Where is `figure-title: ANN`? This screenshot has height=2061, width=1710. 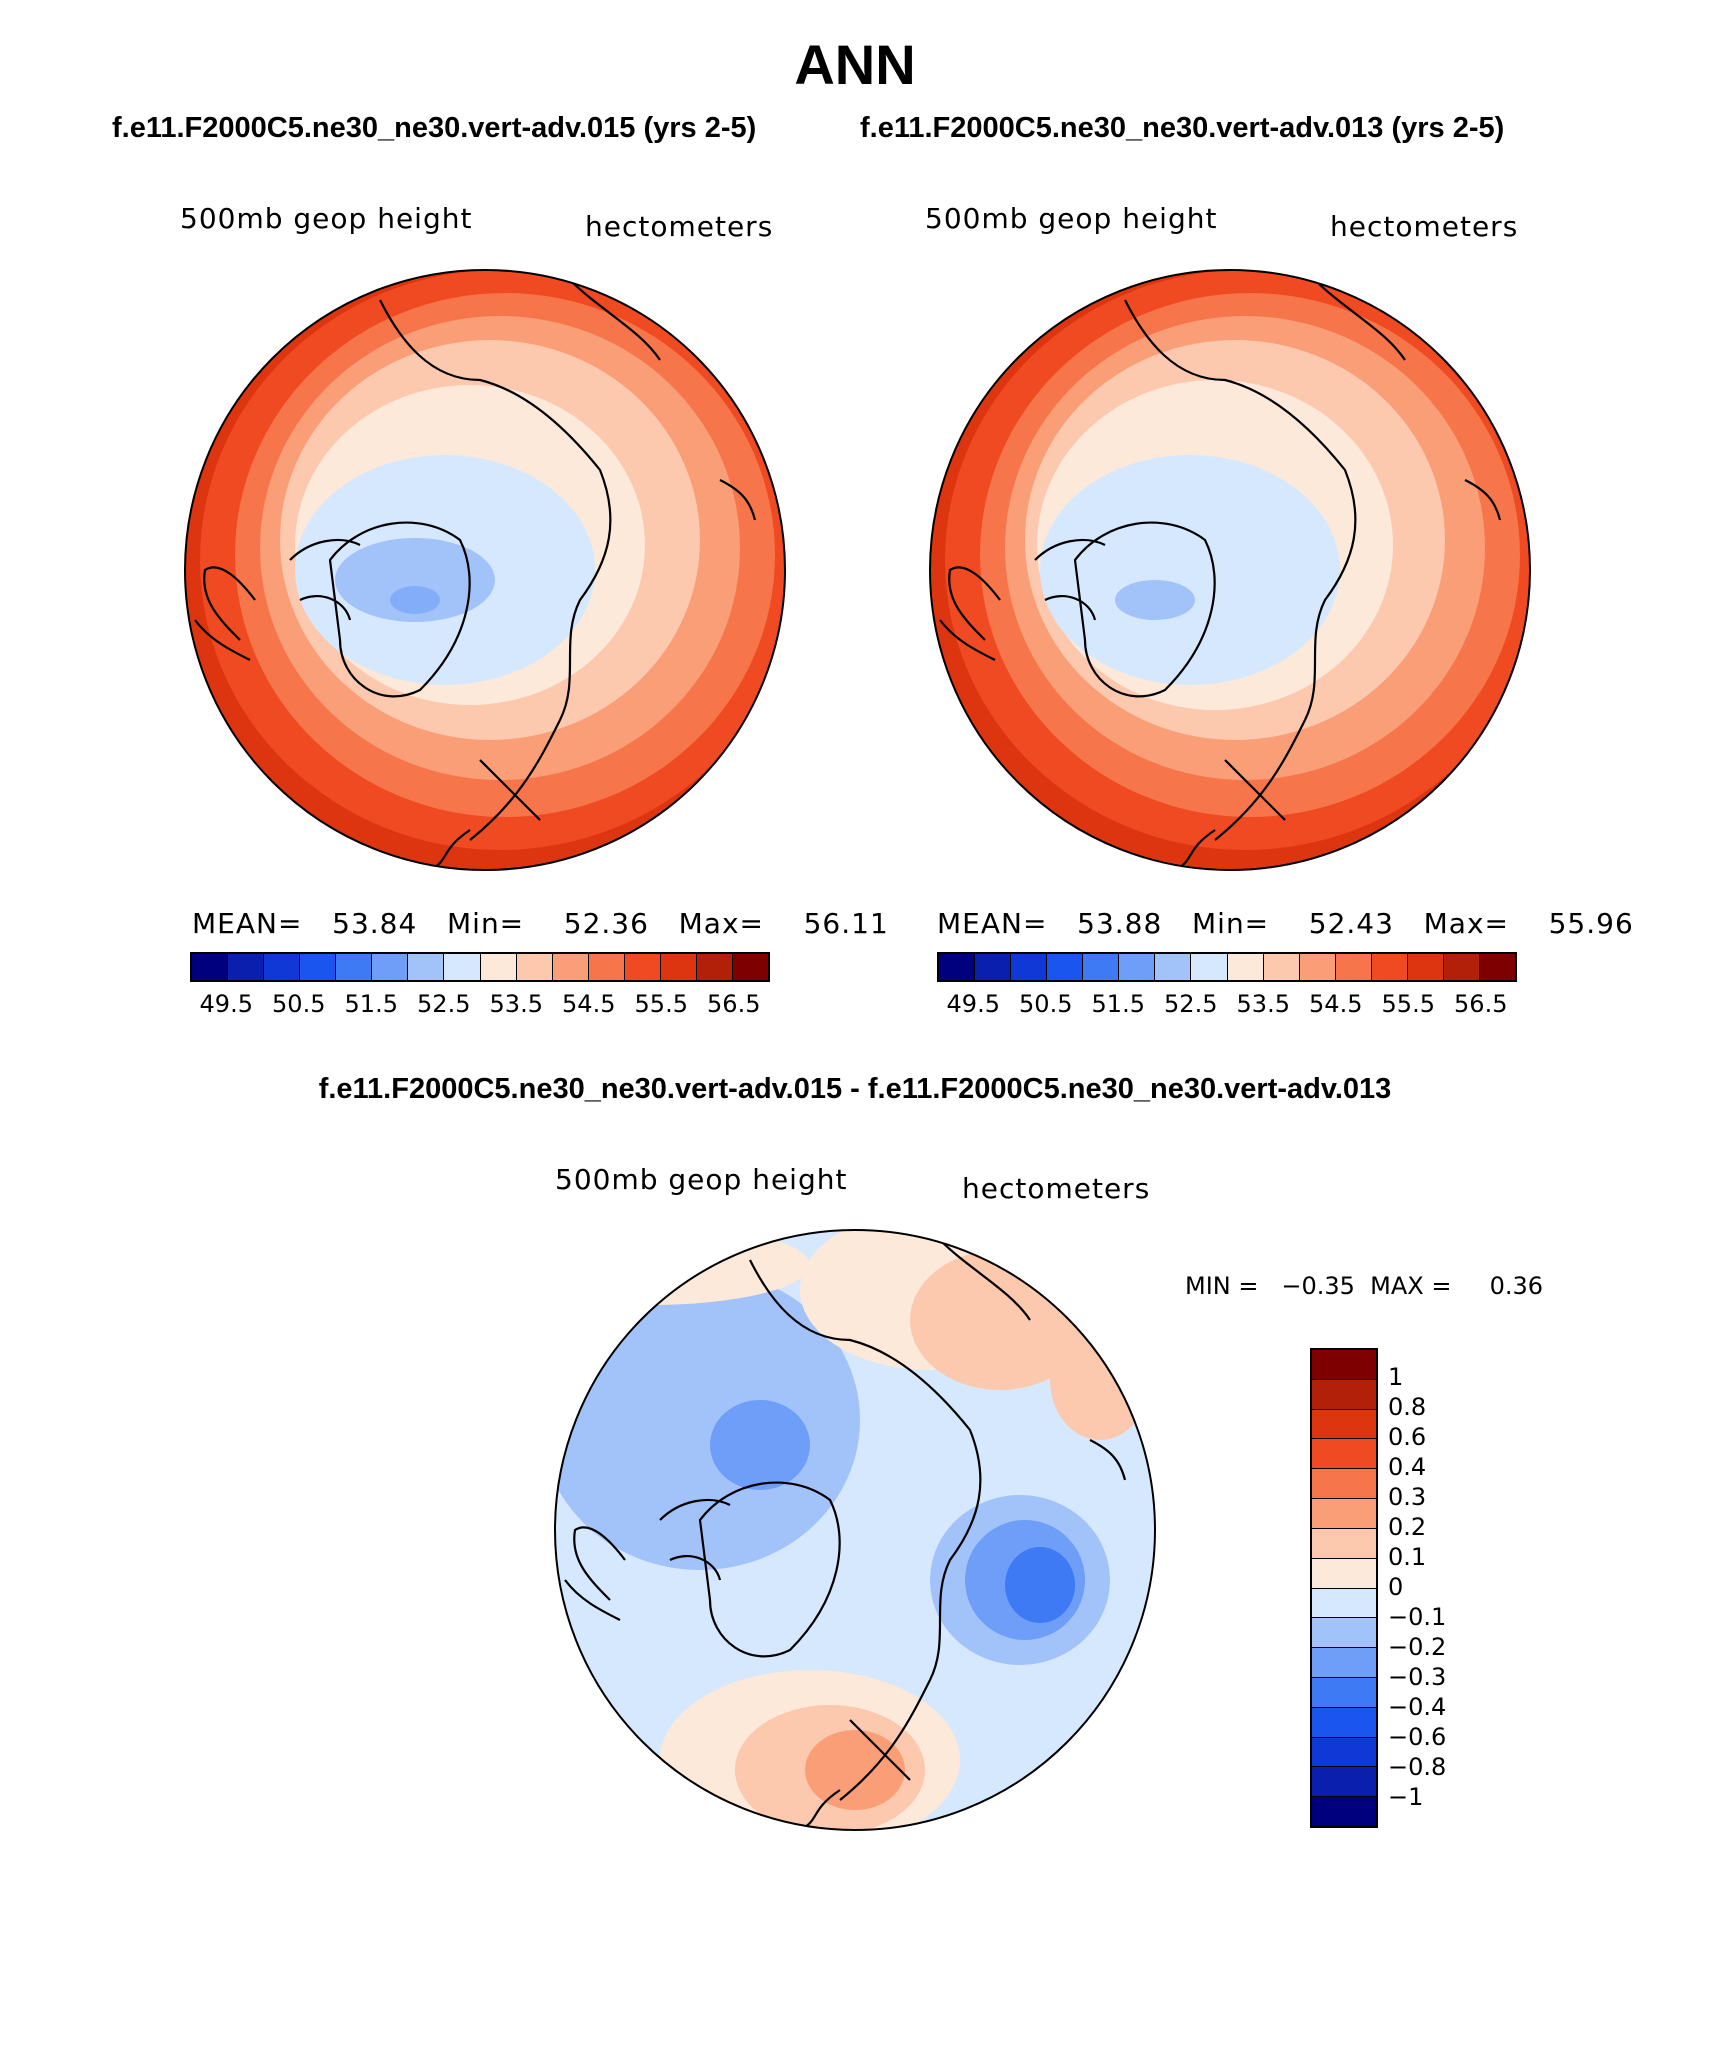 figure-title: ANN is located at coordinates (855, 64).